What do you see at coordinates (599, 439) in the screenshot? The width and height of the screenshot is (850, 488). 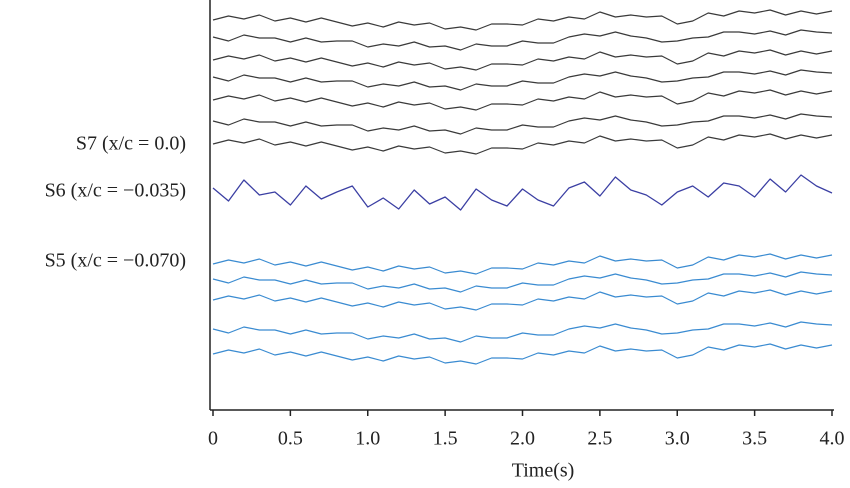 I see `x-tick-label: 2.5` at bounding box center [599, 439].